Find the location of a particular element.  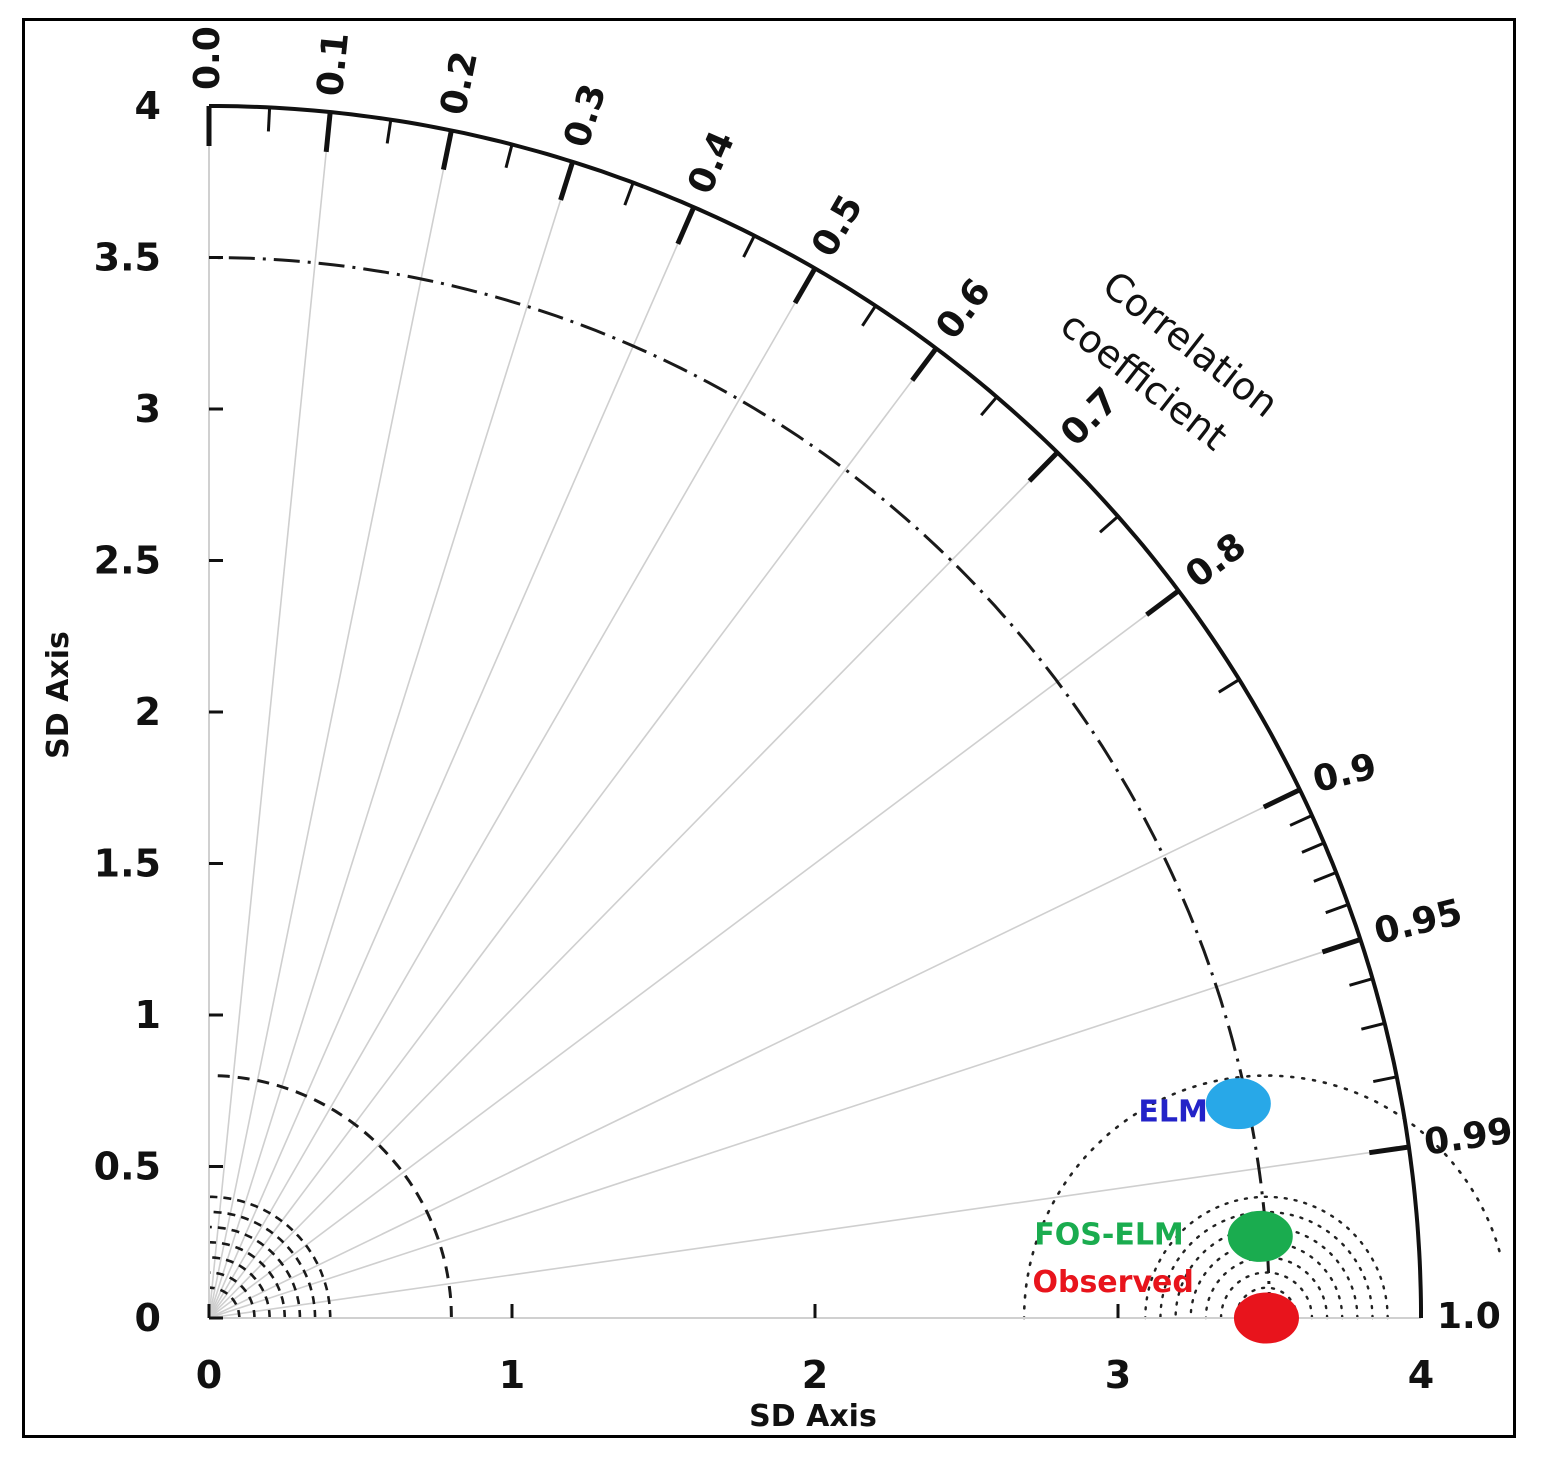

correlation-tick-label: 0.99 is located at coordinates (1469, 1137).